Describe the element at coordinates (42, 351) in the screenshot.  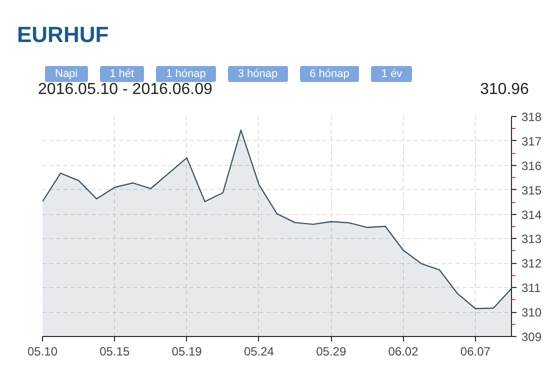
I see `x-tick-label: 05.10` at that location.